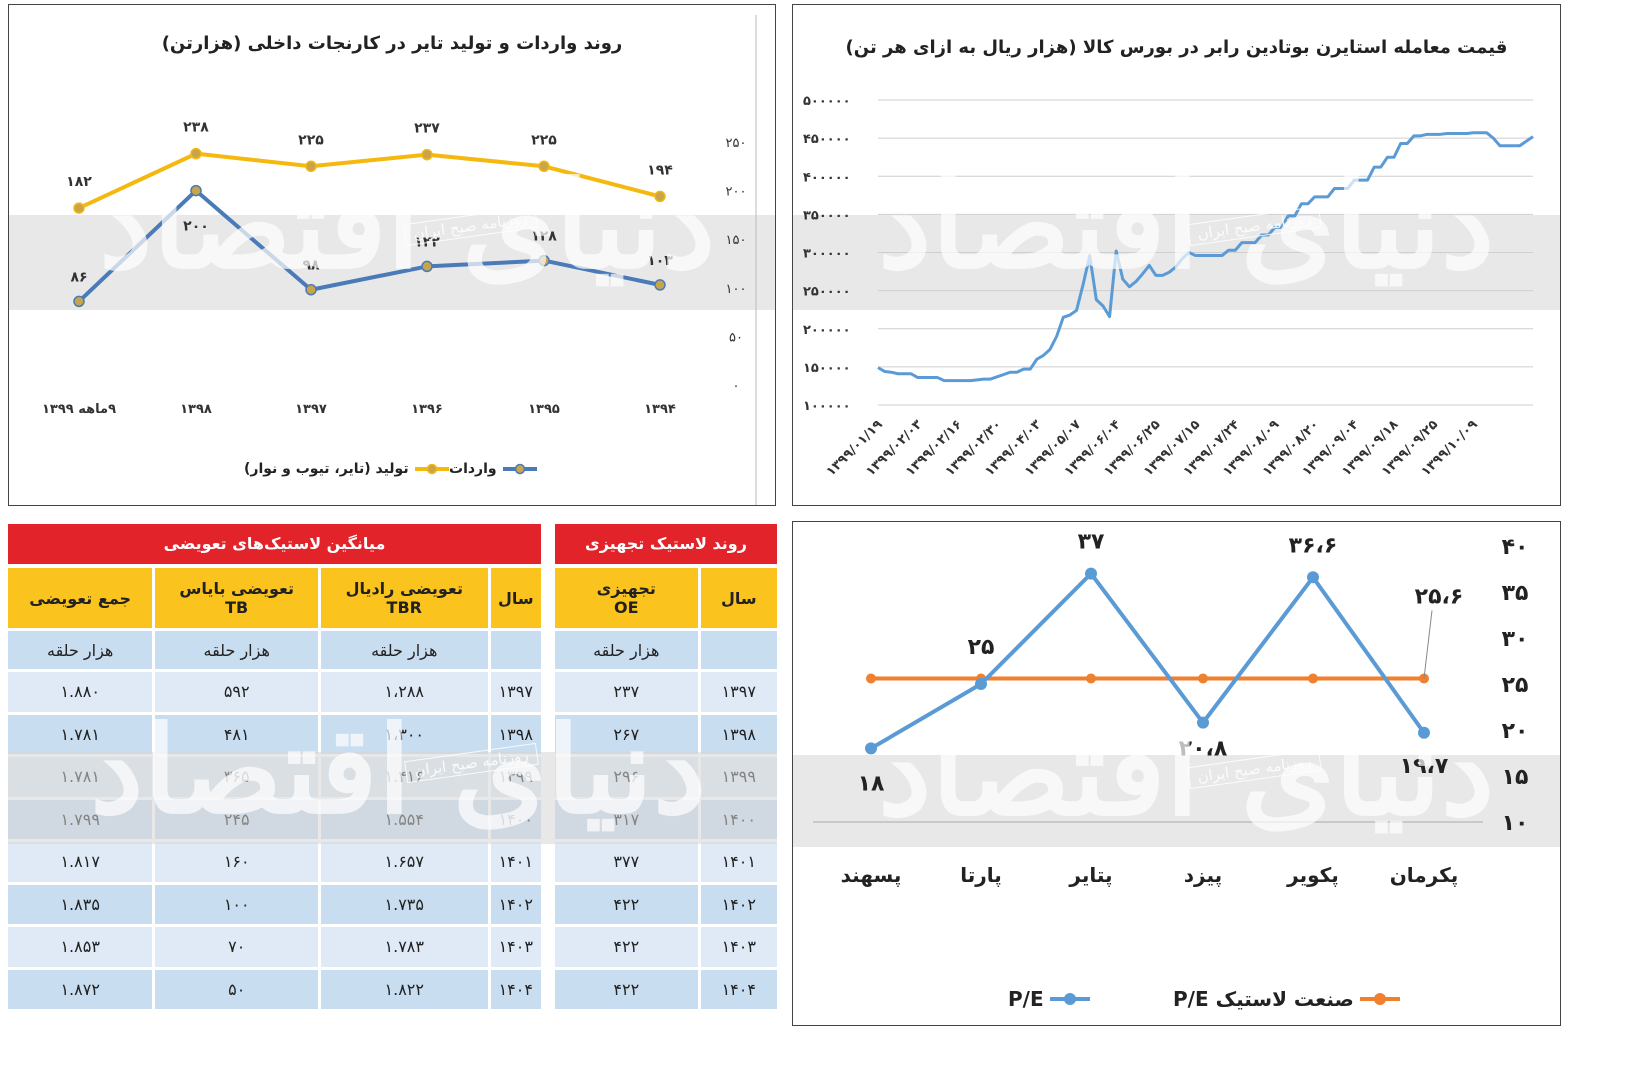 This screenshot has height=1072, width=1630. Describe the element at coordinates (1091, 678) in the screenshot. I see `pe-industry-point` at that location.